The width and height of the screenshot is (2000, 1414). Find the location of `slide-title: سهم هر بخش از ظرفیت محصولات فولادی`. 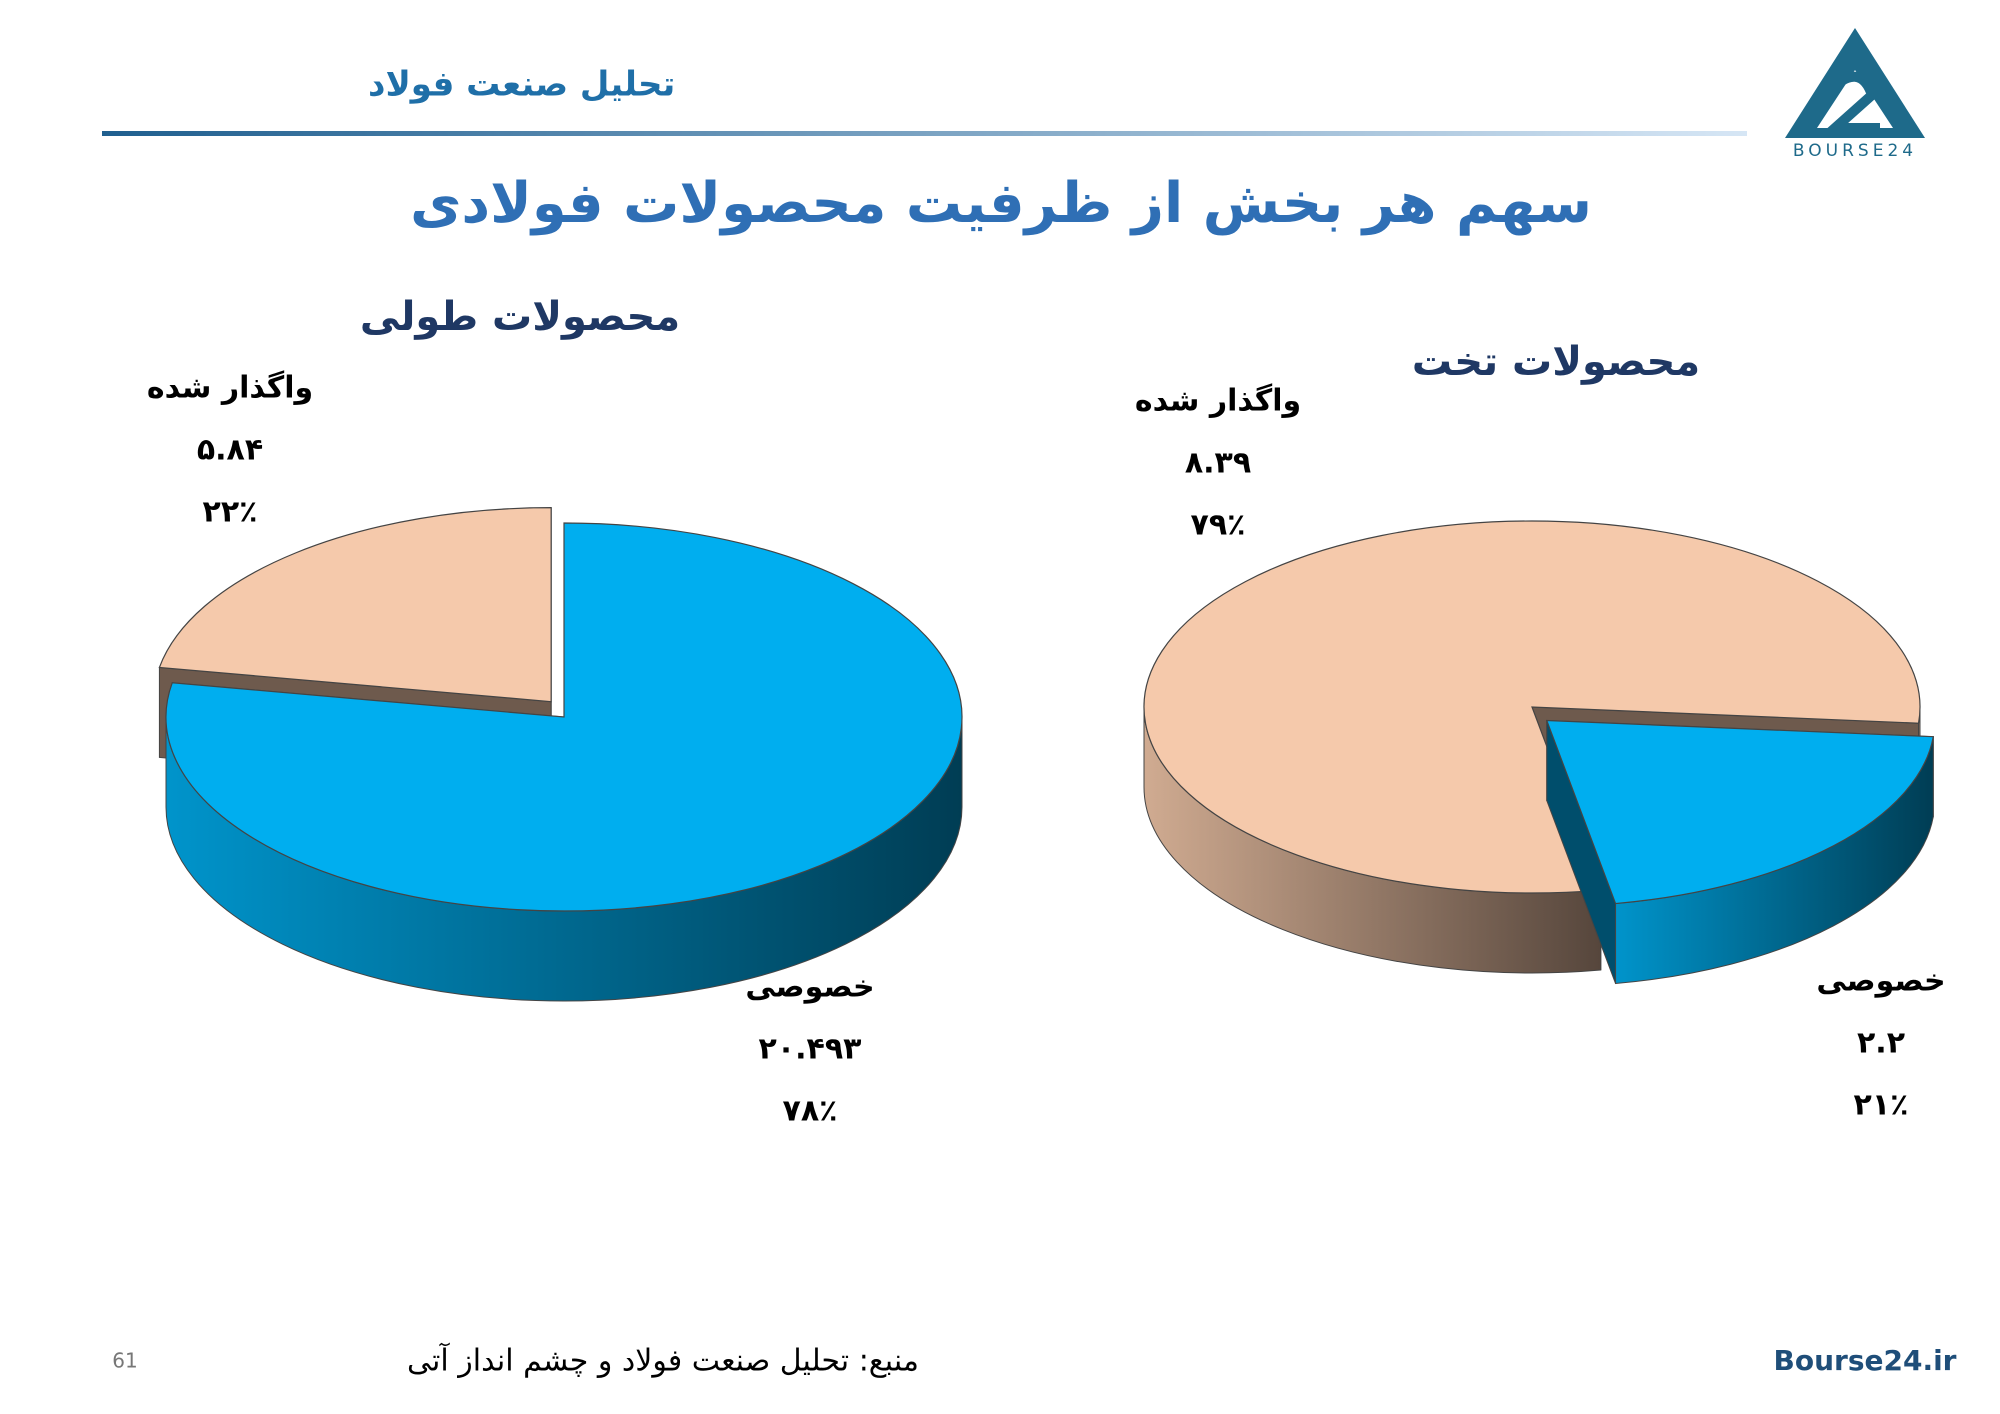

slide-title: سهم هر بخش از ظرفیت محصولات فولادی is located at coordinates (1001, 203).